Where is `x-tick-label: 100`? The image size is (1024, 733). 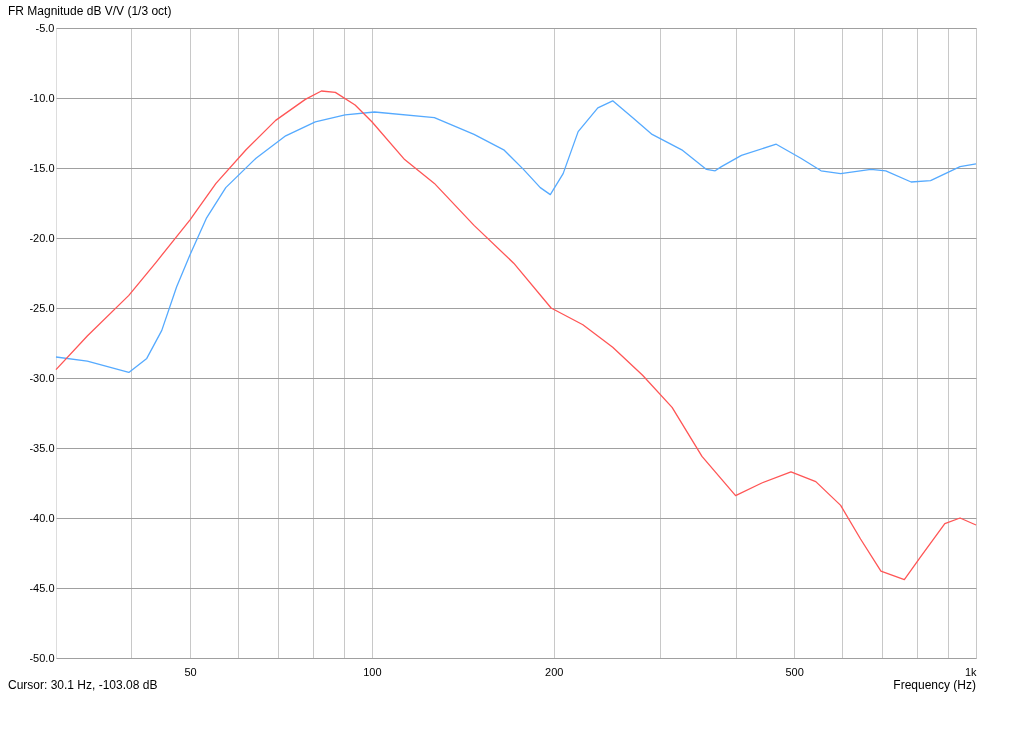
x-tick-label: 100 is located at coordinates (372, 671).